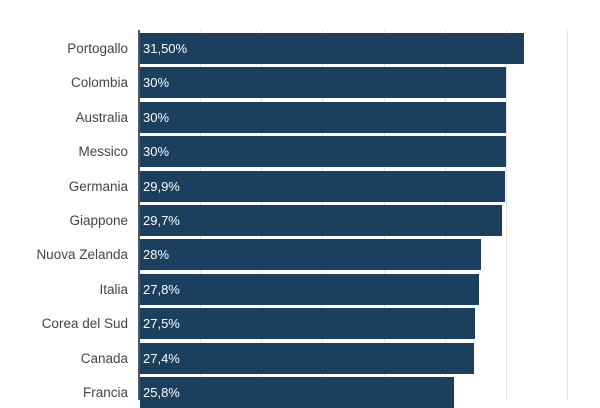  What do you see at coordinates (105, 392) in the screenshot?
I see `category-label: Francia` at bounding box center [105, 392].